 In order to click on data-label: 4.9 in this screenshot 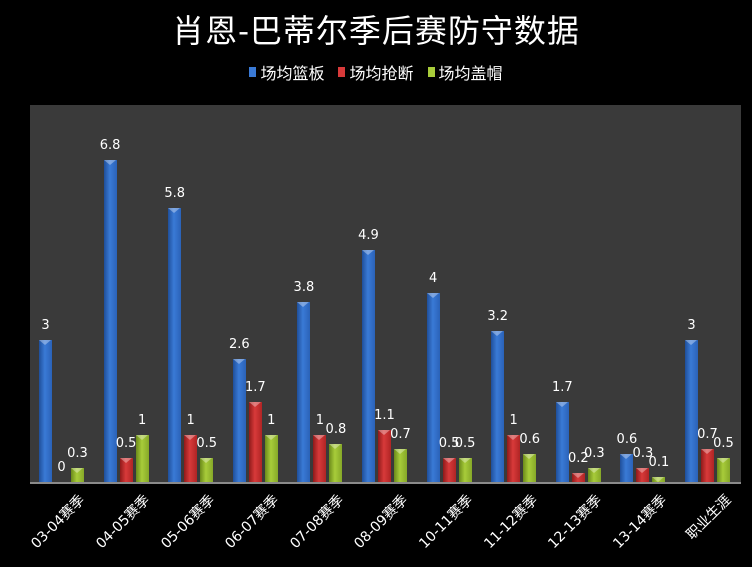, I will do `click(368, 236)`.